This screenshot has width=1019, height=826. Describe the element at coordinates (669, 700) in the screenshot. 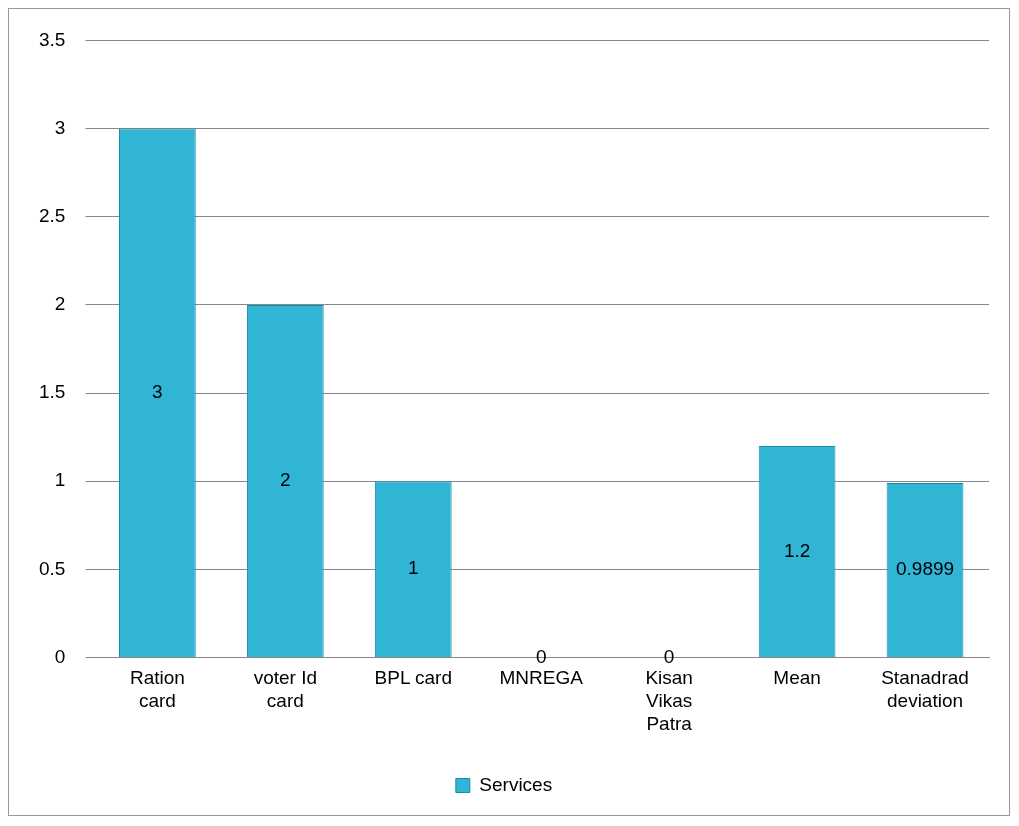

I see `x-tick-label: Kisan Vikas Patra` at that location.